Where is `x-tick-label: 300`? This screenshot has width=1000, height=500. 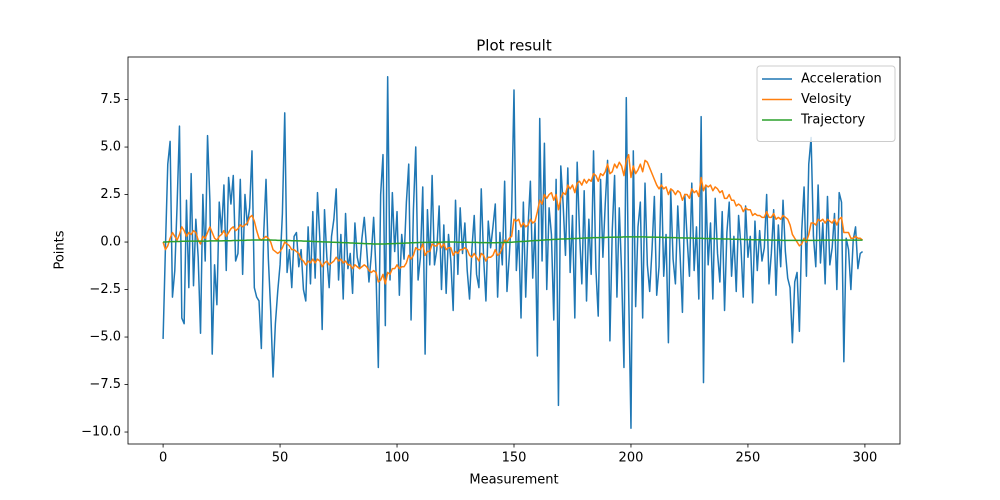
x-tick-label: 300 is located at coordinates (864, 458).